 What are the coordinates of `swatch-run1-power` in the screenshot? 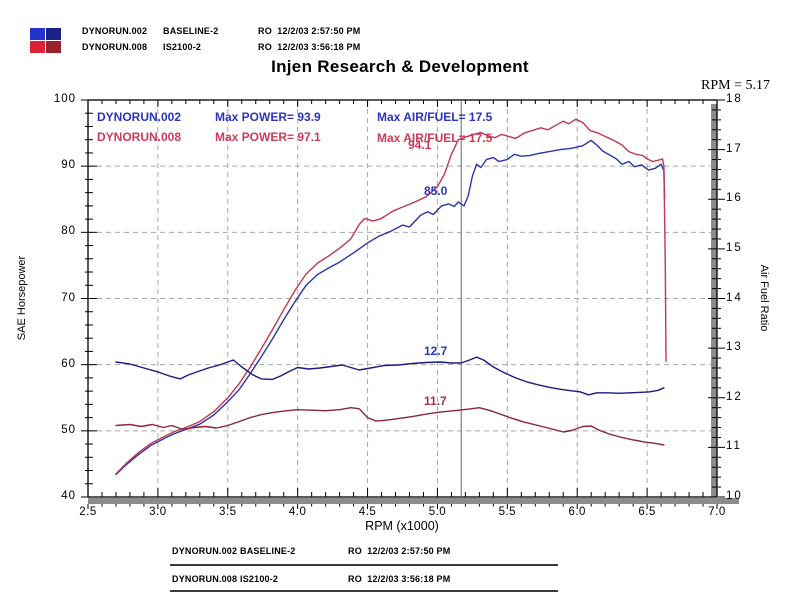 It's located at (37, 34).